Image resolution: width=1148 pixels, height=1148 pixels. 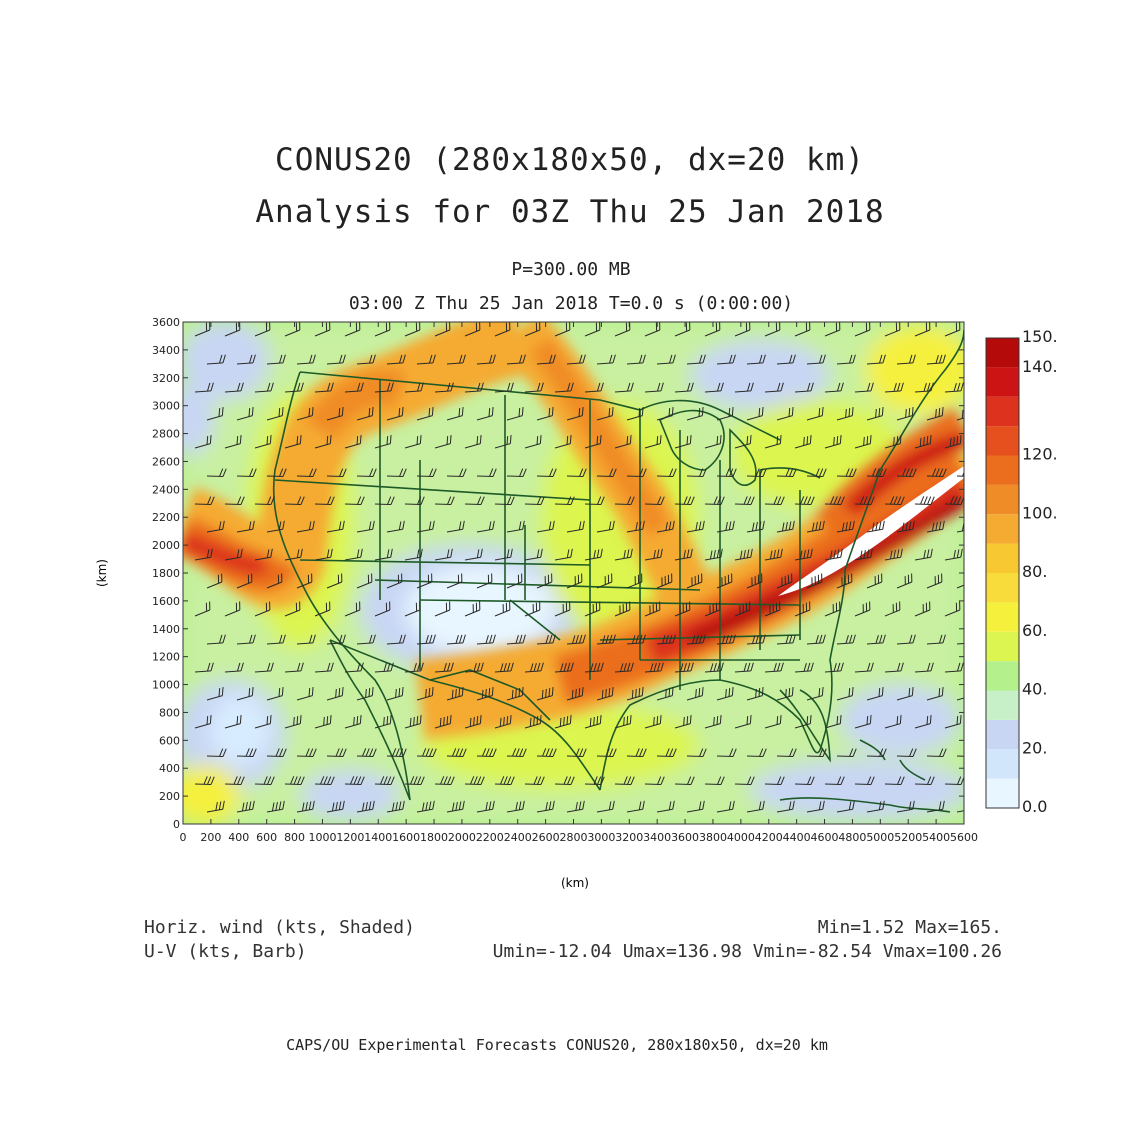 I want to click on x-tick-label: 2200, so click(x=490, y=837).